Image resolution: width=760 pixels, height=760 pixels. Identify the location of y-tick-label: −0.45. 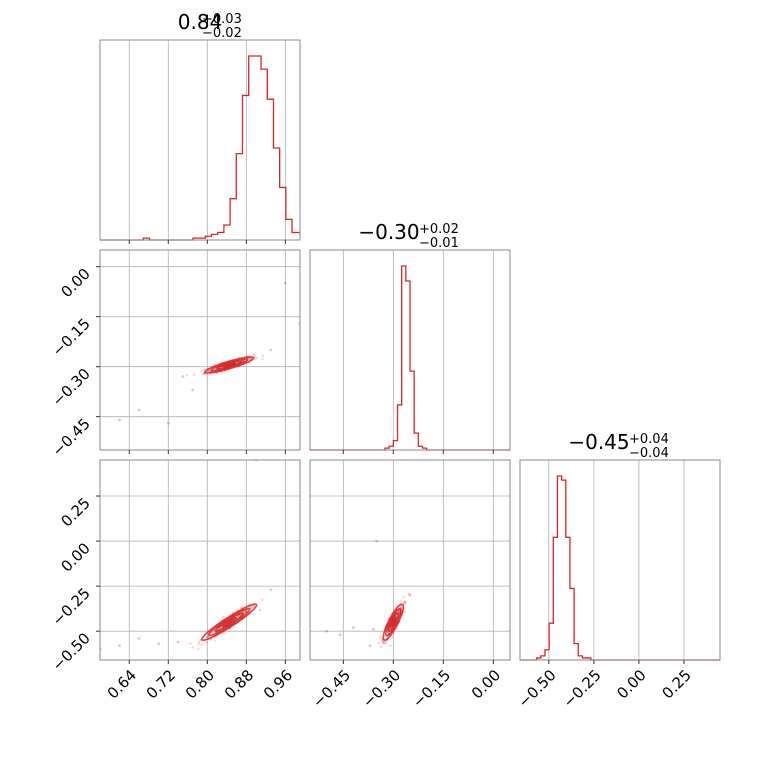
(71, 437).